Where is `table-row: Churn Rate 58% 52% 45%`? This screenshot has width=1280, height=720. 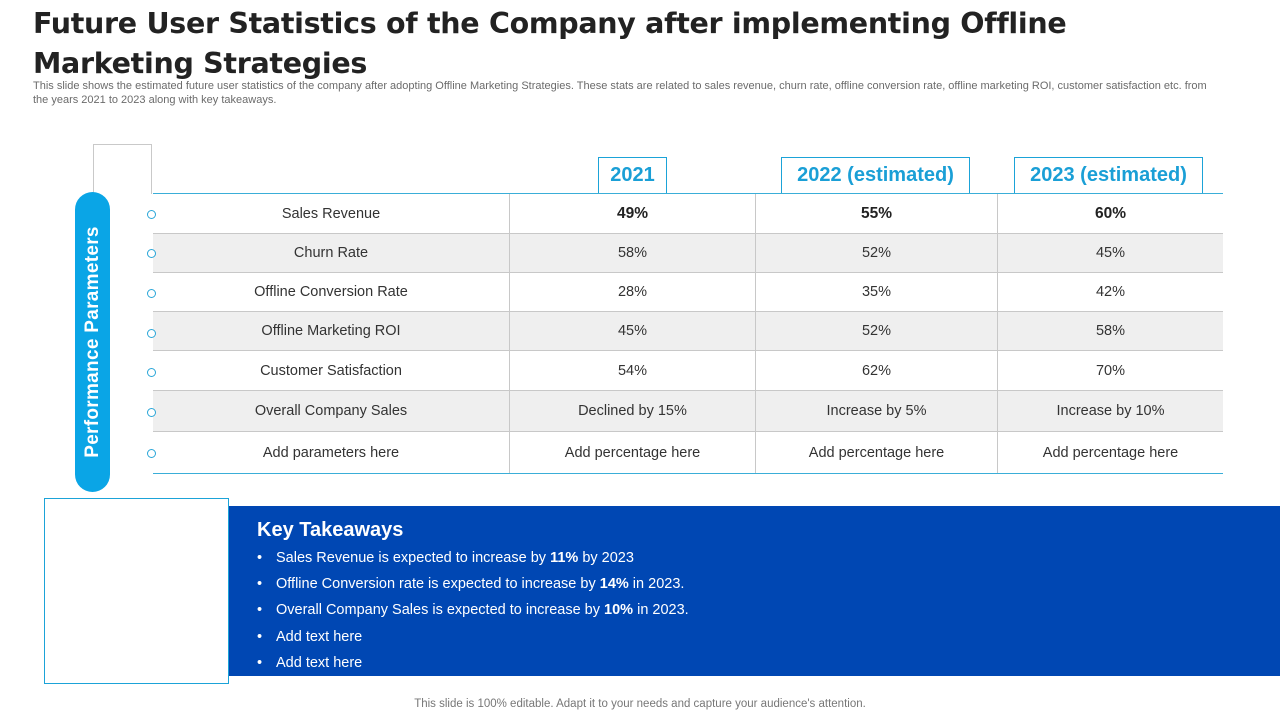 table-row: Churn Rate 58% 52% 45% is located at coordinates (685, 253).